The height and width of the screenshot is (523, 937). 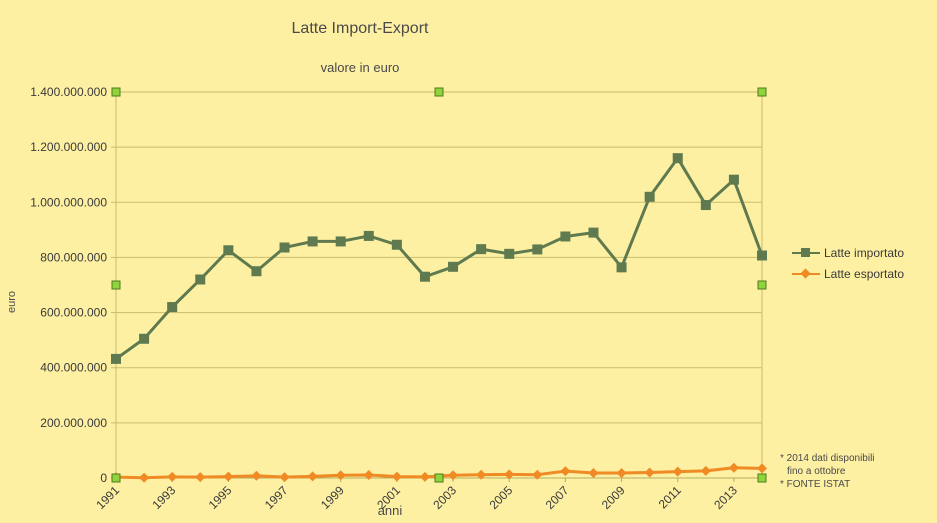 I want to click on legend-swatch-importato, so click(x=806, y=252).